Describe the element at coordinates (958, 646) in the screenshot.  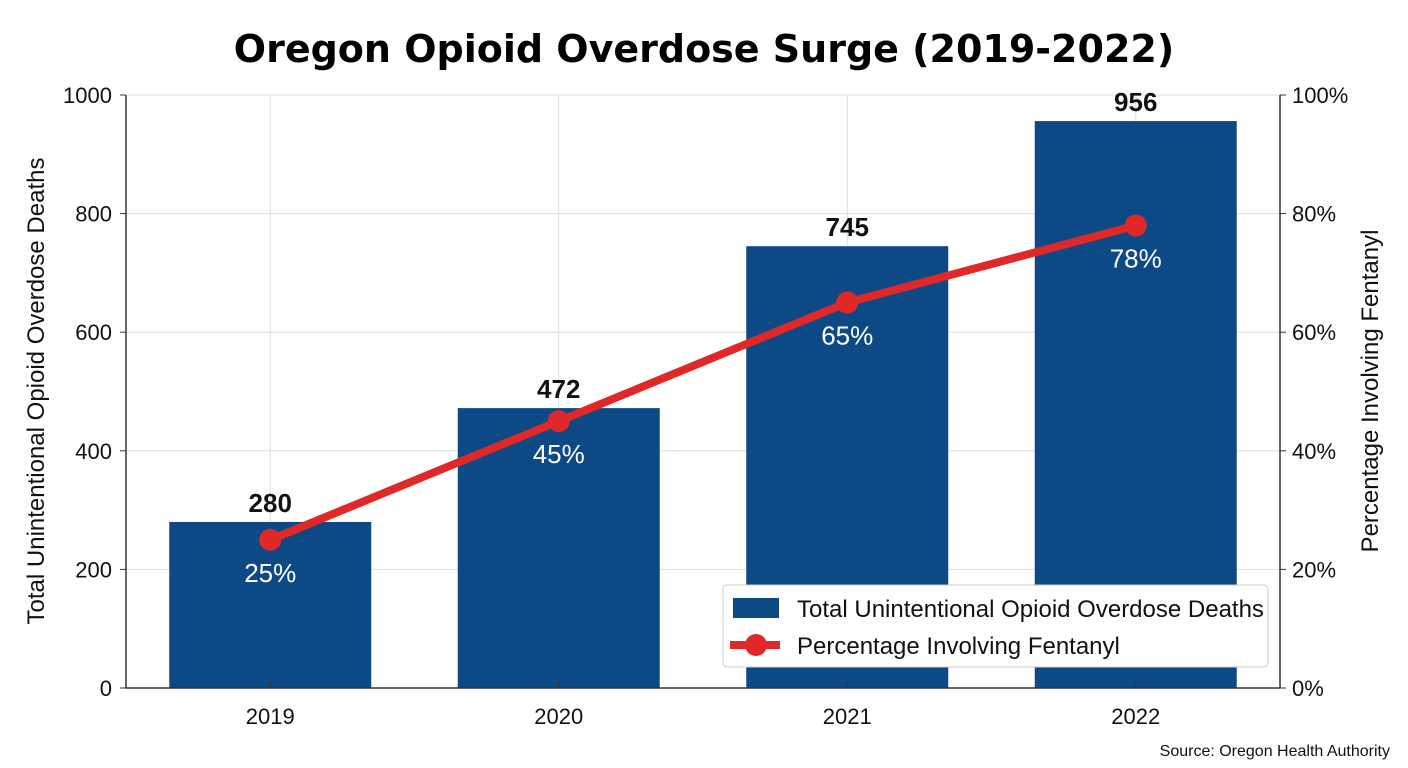
I see `legend-label-fentanyl: Percentage Involving Fentanyl` at that location.